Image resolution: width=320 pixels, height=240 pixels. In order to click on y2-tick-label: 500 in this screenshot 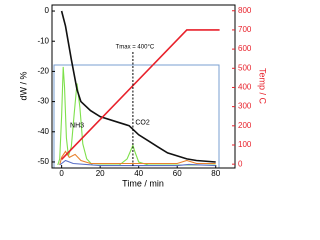, I will do `click(245, 67)`.